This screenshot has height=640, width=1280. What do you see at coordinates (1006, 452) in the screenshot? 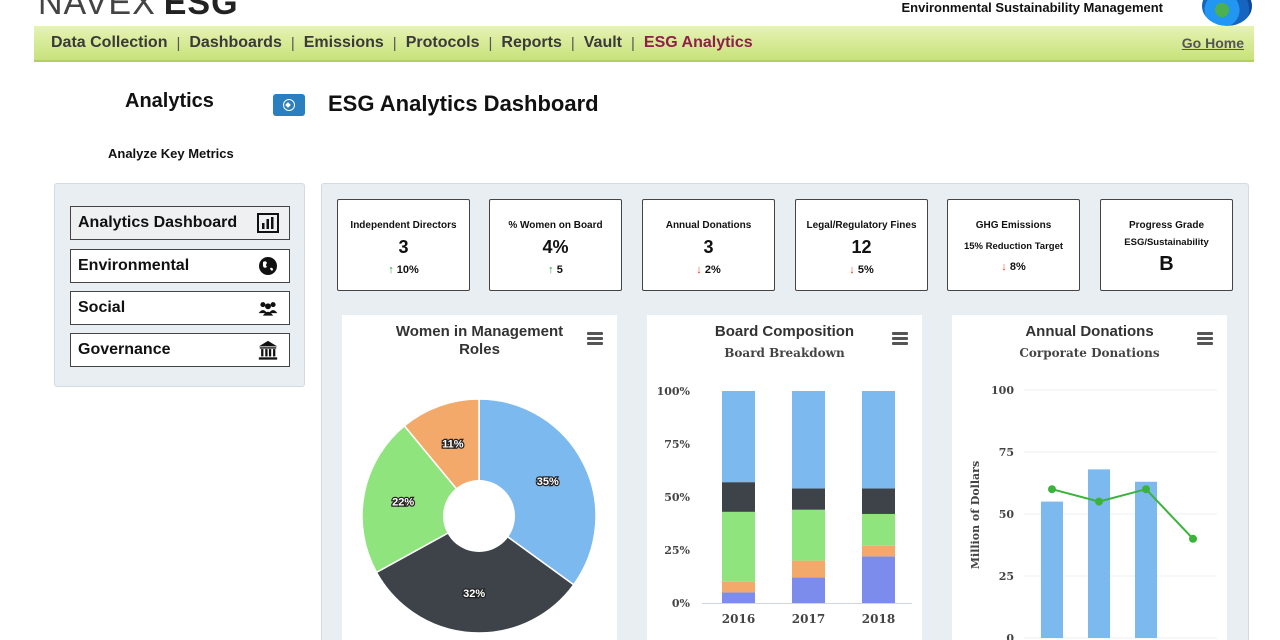
I see `y-tick-label: 75` at bounding box center [1006, 452].